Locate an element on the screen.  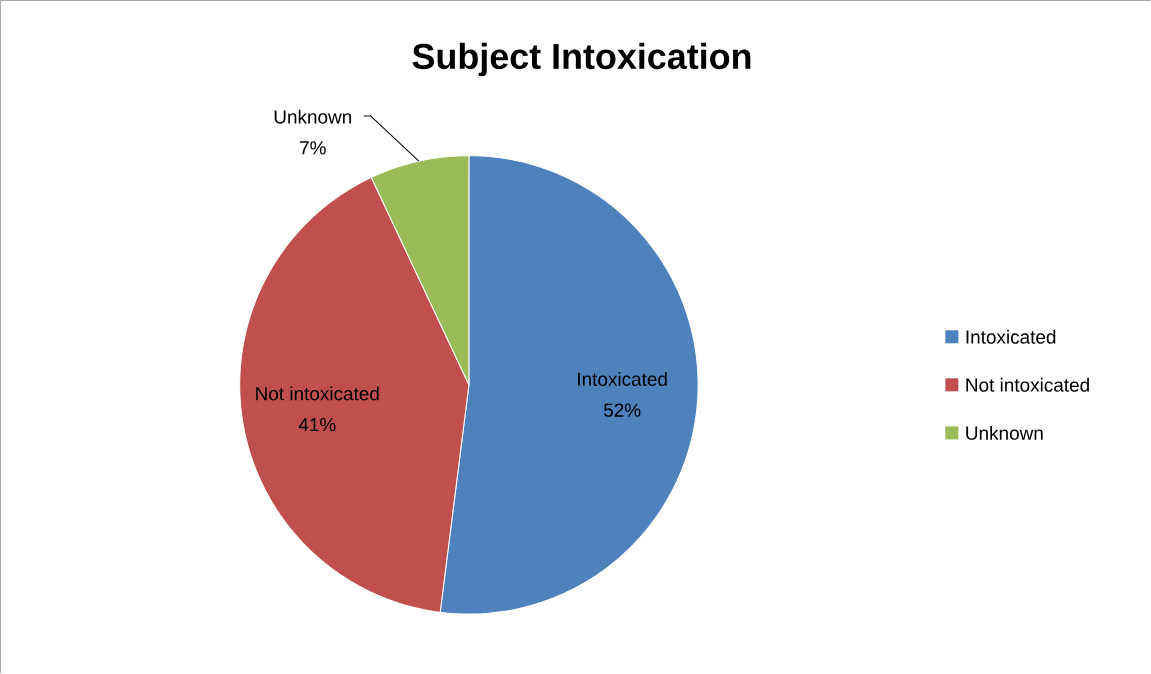
legend-label: Unknown is located at coordinates (1004, 433).